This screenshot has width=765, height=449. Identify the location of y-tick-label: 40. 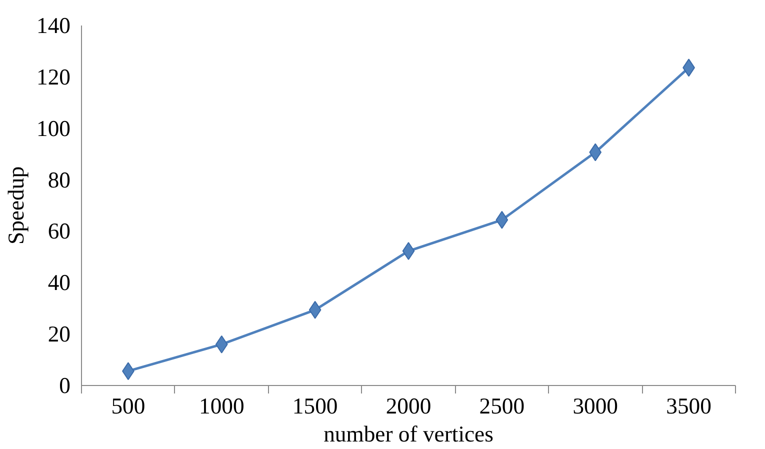
(59, 283).